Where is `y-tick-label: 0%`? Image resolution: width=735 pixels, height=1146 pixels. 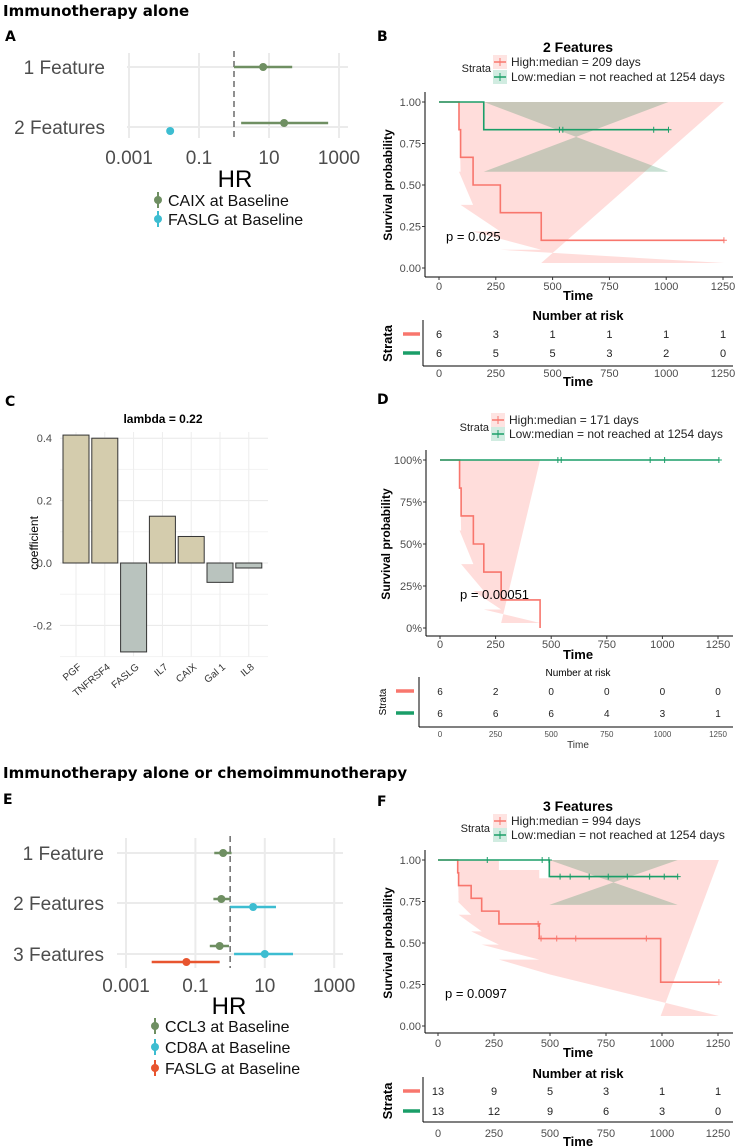 y-tick-label: 0% is located at coordinates (414, 629).